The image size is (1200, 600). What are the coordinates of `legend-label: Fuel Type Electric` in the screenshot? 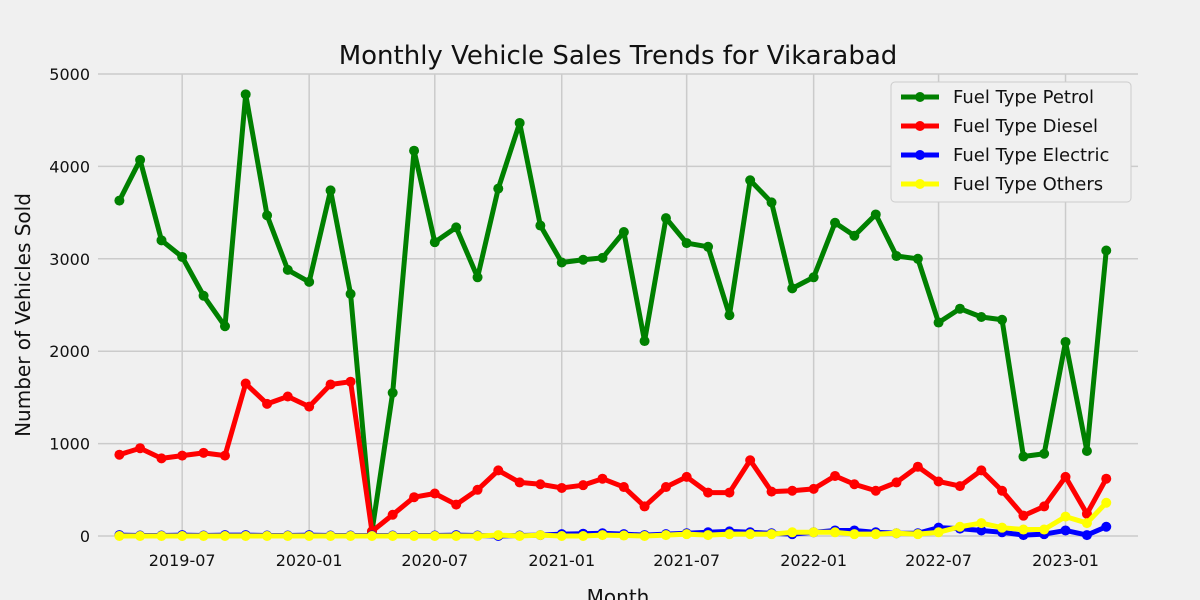 It's located at (1031, 155).